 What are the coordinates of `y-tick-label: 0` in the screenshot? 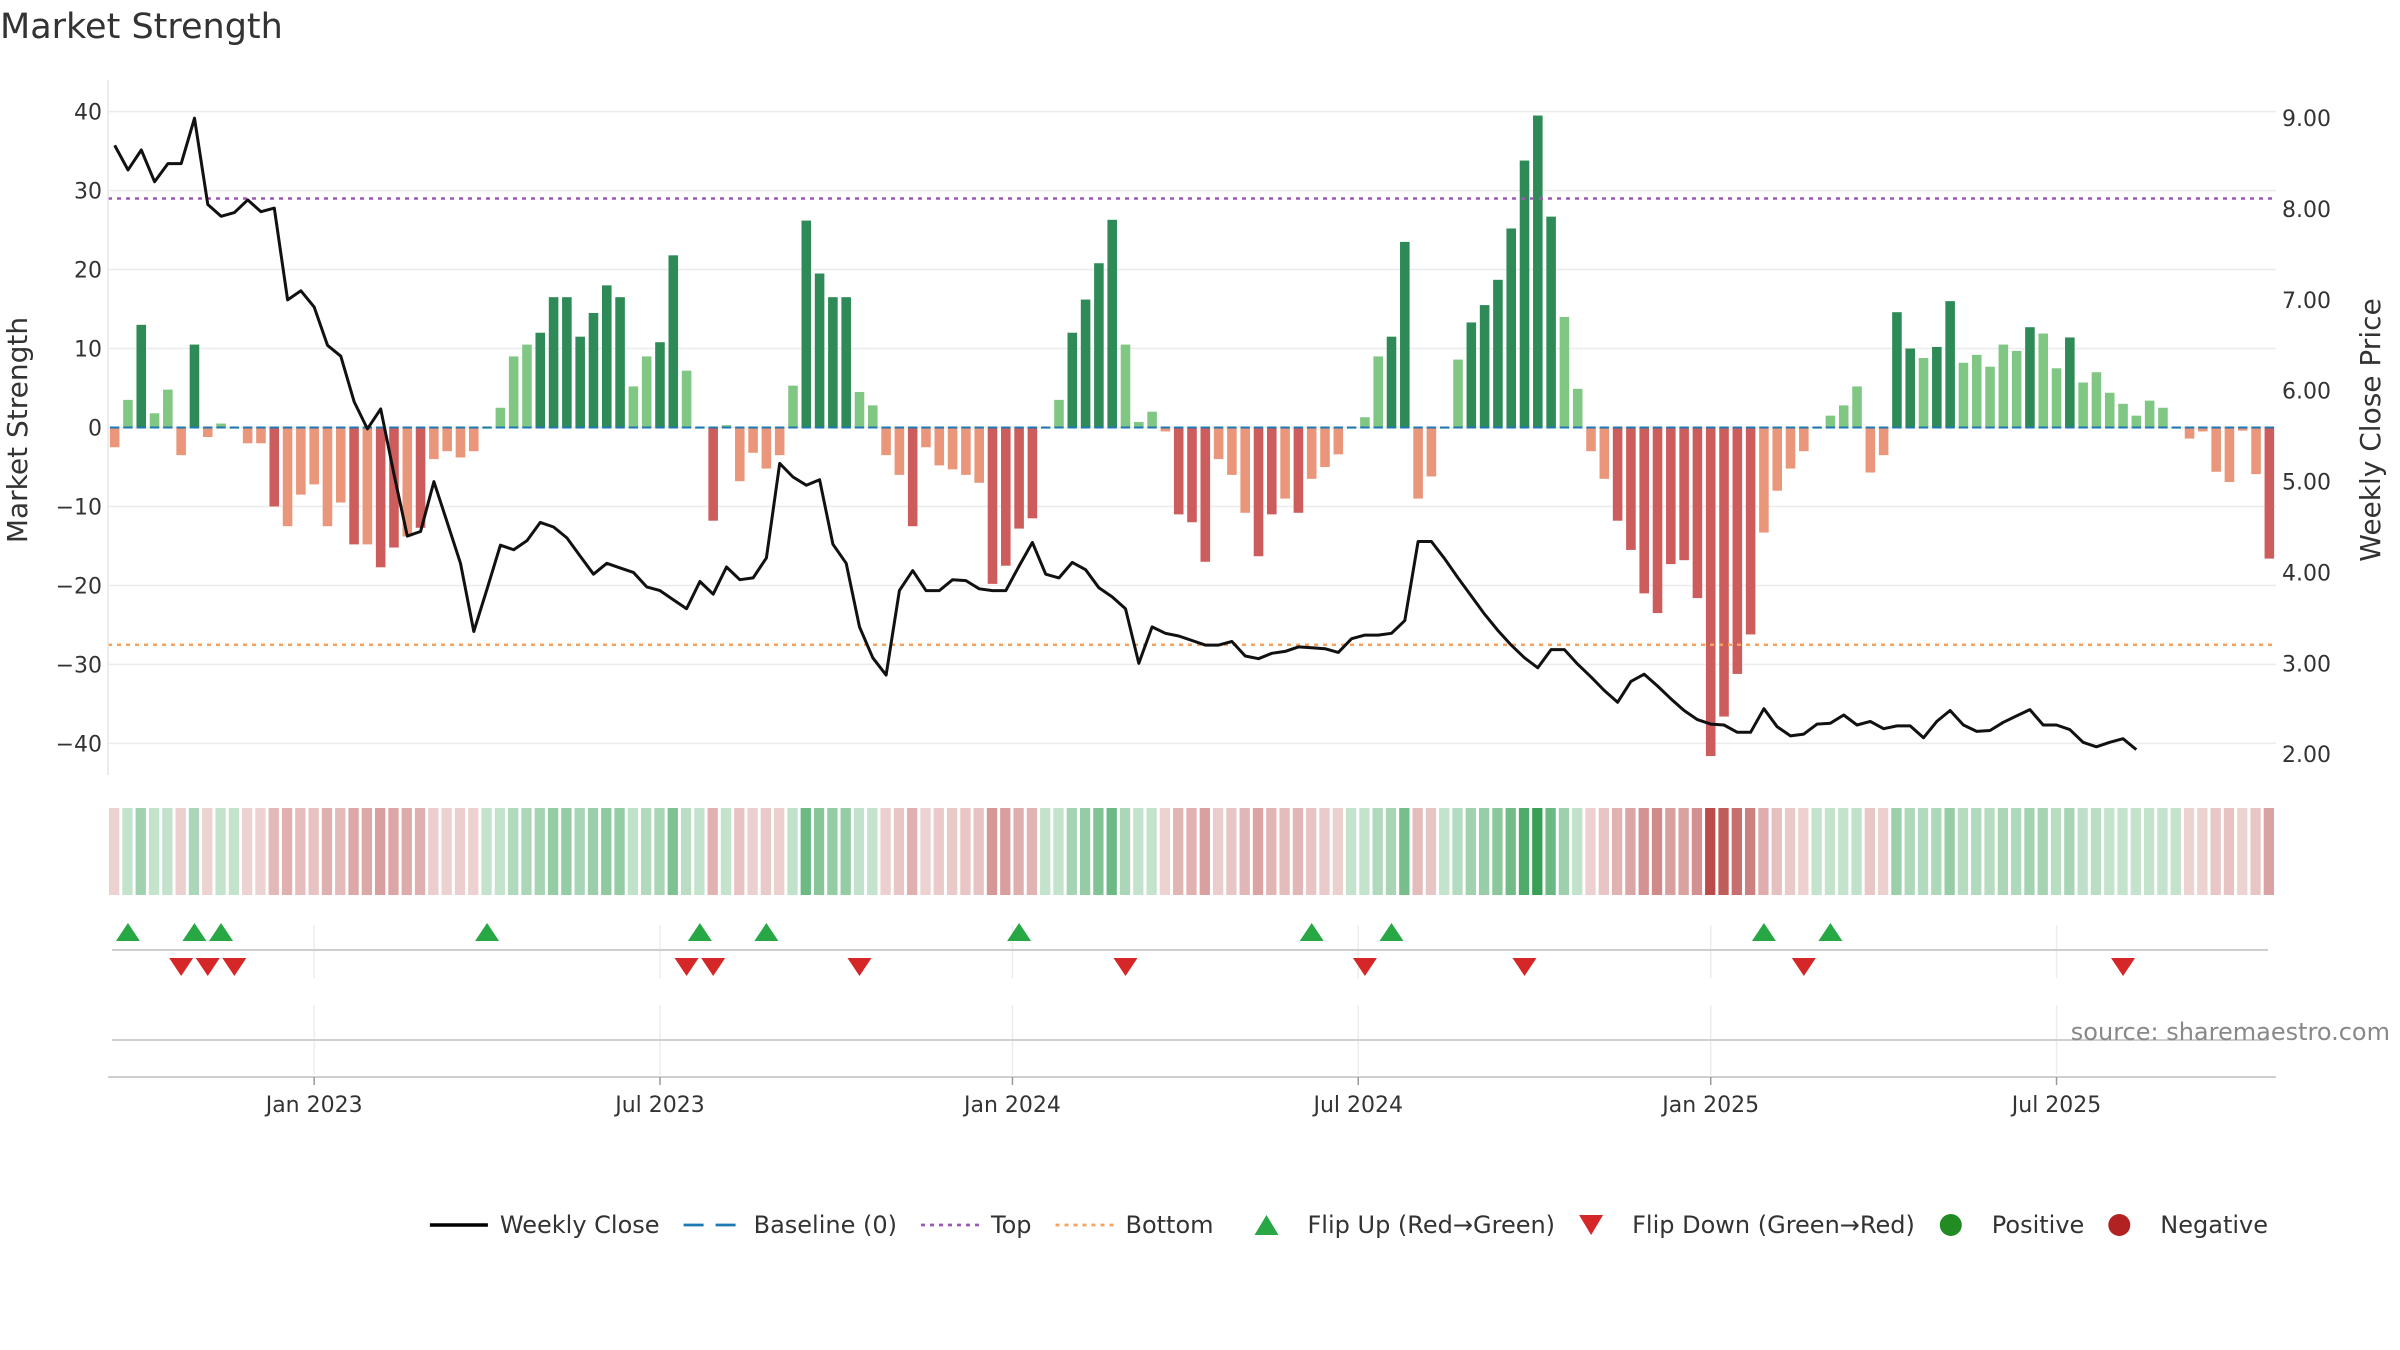 It's located at (95, 429).